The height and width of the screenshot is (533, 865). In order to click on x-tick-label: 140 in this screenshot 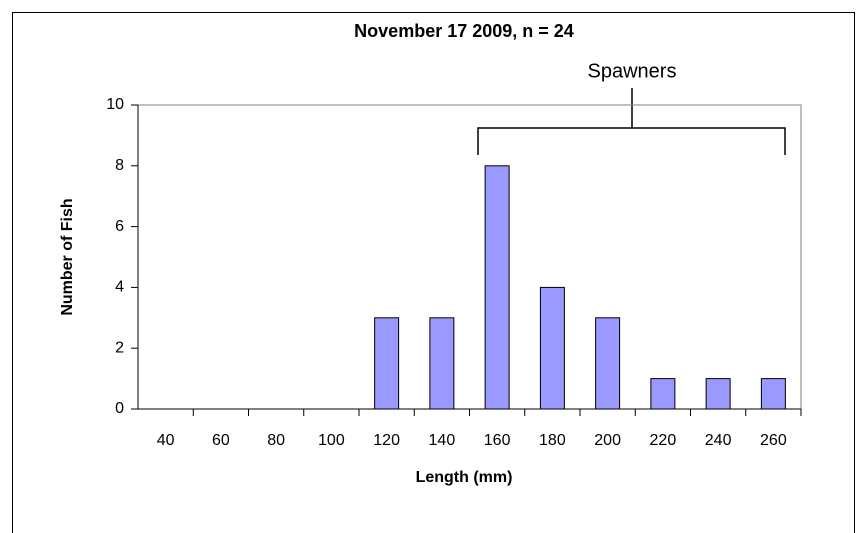, I will do `click(442, 440)`.